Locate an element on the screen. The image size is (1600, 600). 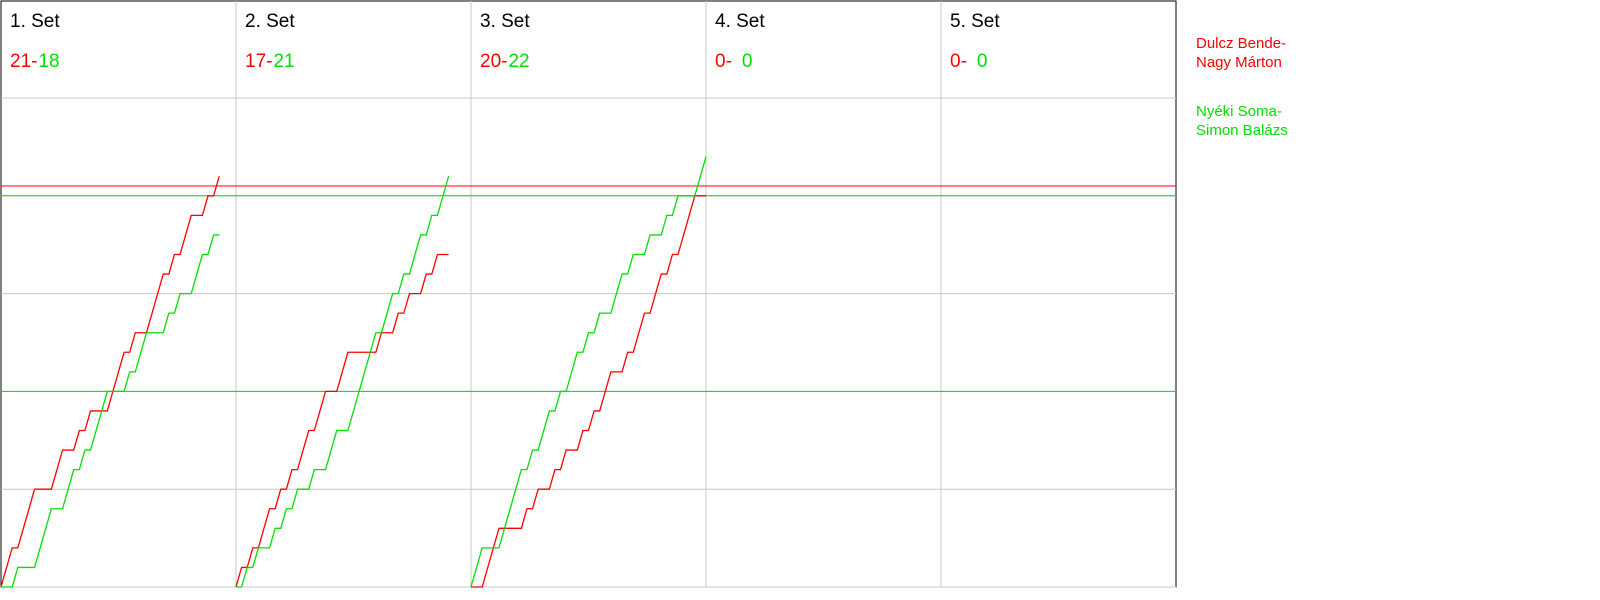
set-title: 5. Set is located at coordinates (975, 21).